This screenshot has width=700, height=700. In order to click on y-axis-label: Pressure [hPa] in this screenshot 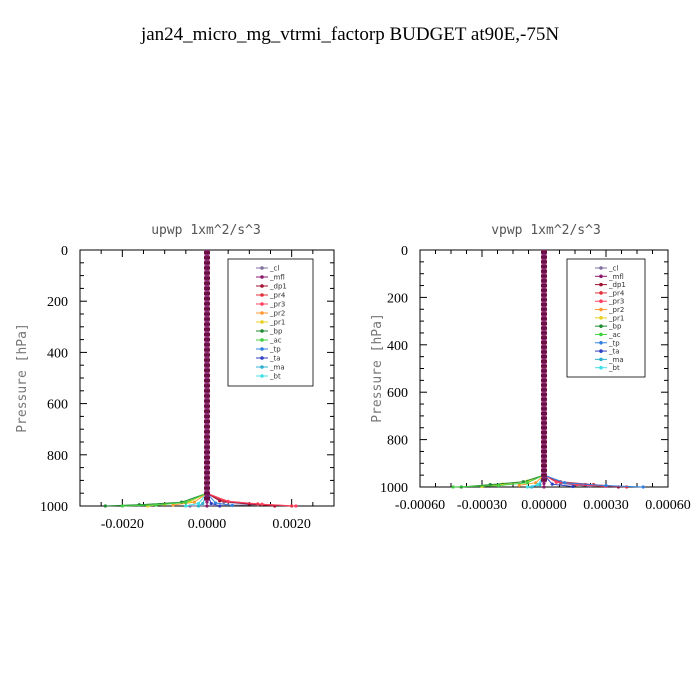, I will do `click(22, 378)`.